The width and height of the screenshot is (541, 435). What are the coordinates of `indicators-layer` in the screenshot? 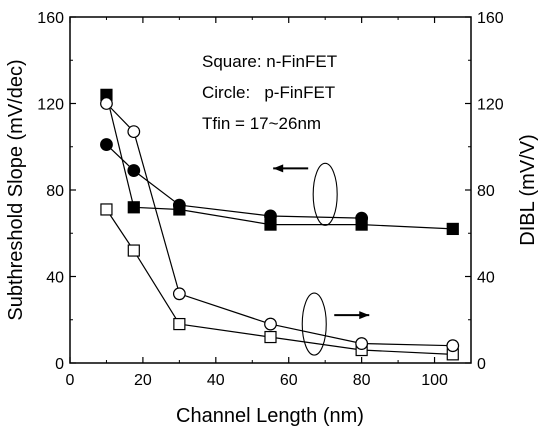 It's located at (321, 259).